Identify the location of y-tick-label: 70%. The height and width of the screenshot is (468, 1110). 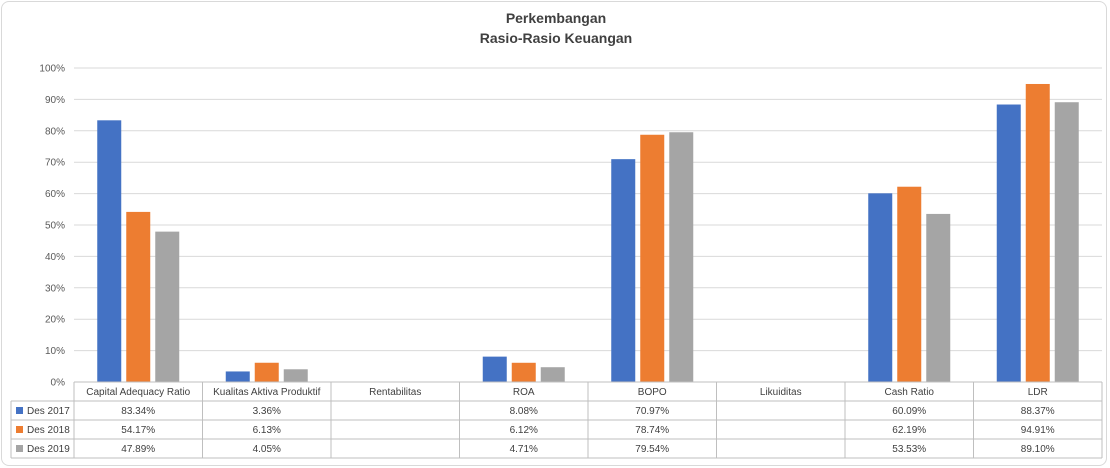
(55, 163).